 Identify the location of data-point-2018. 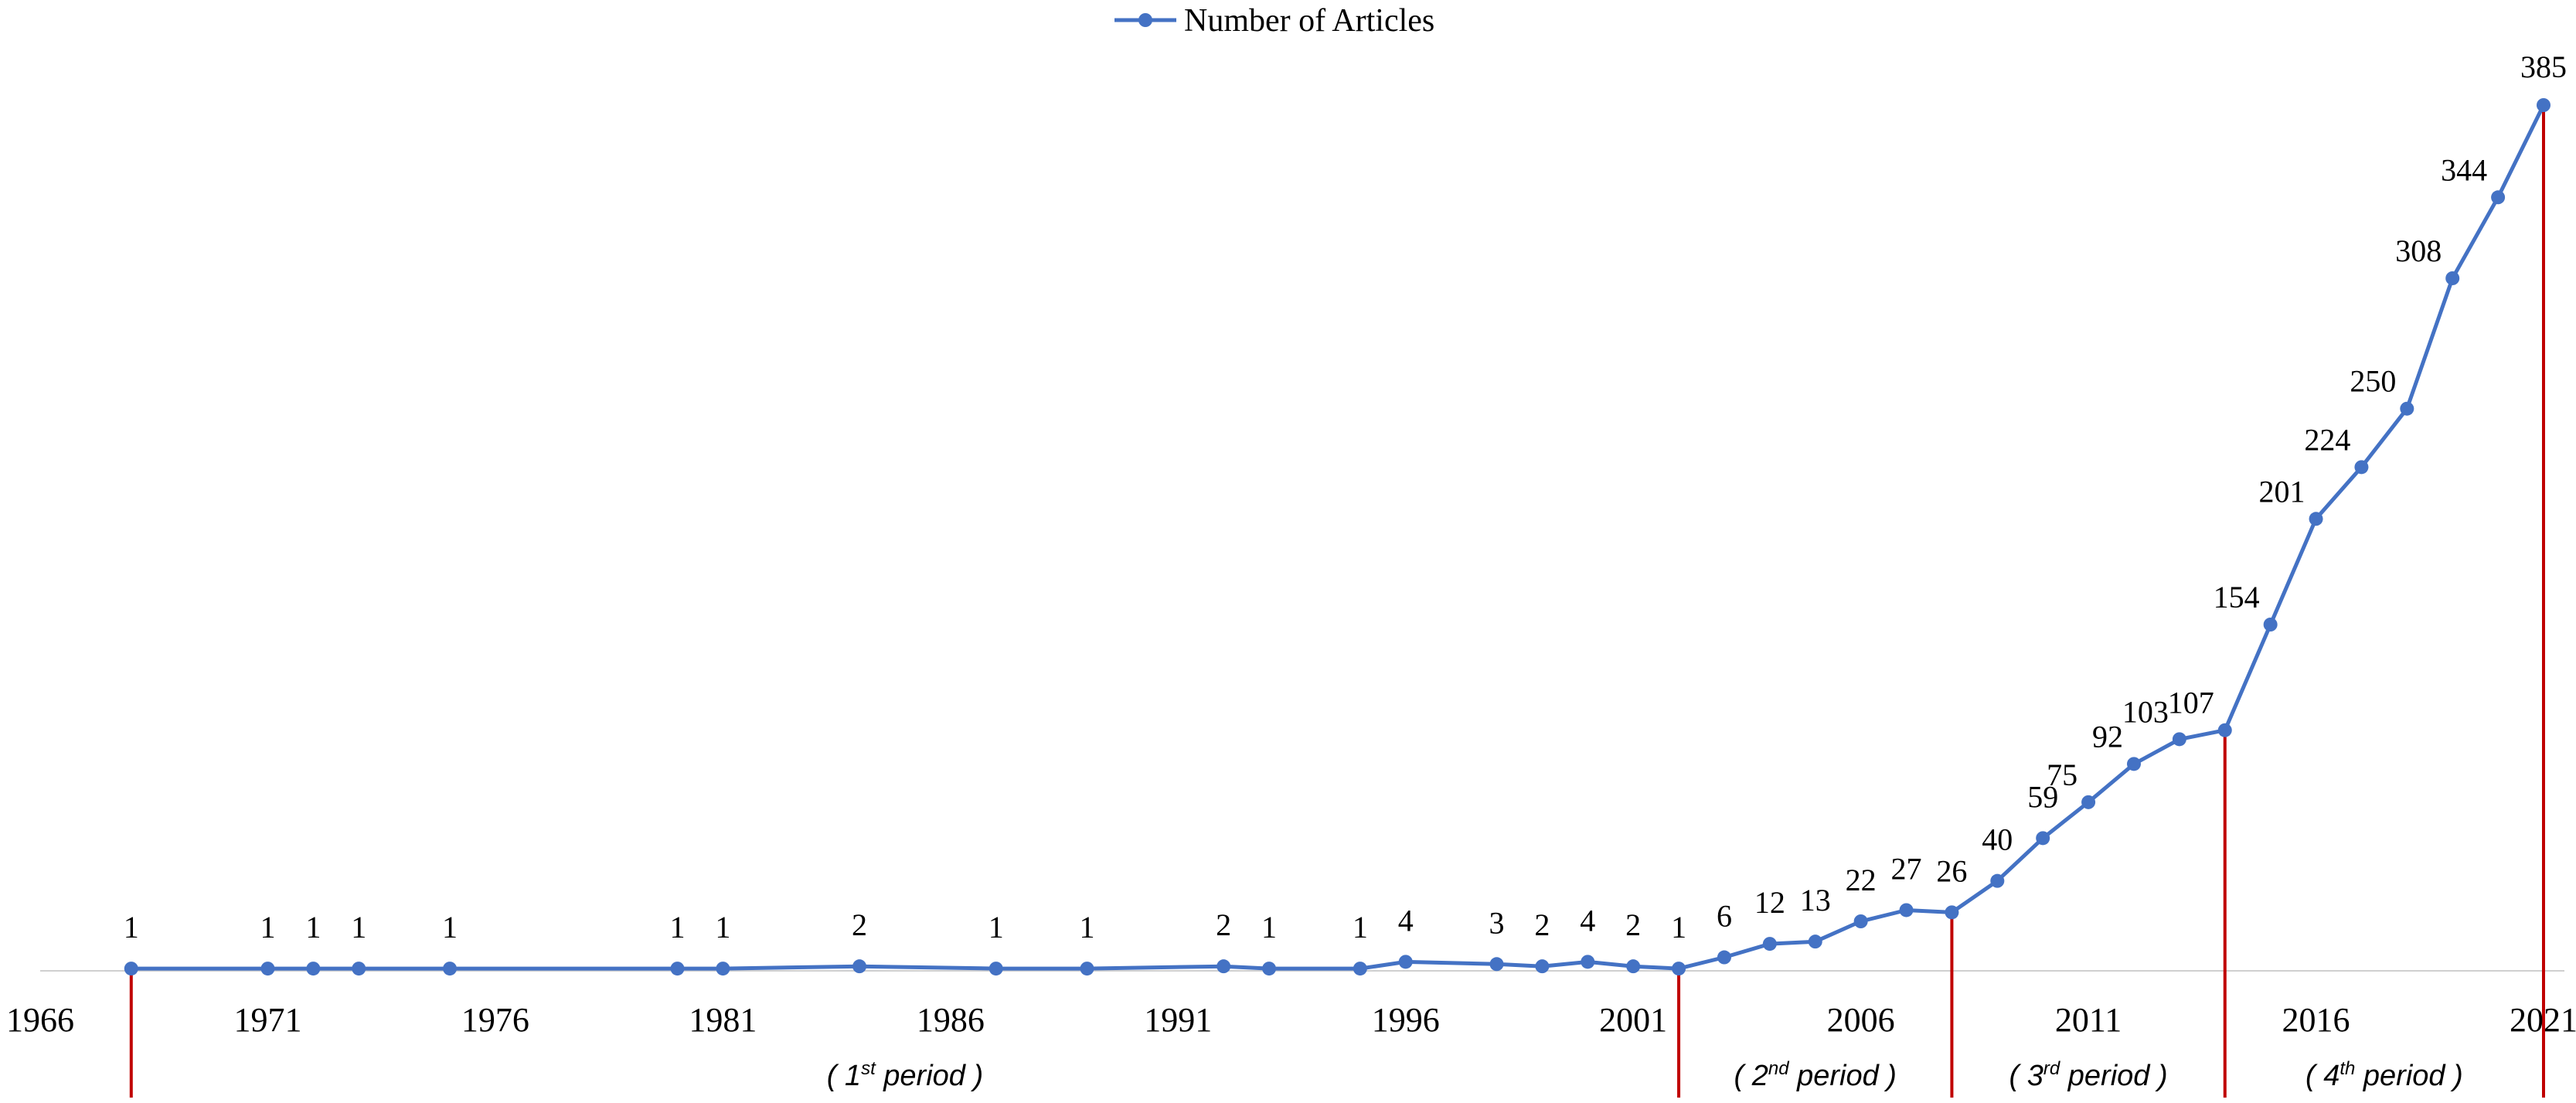
(2407, 409).